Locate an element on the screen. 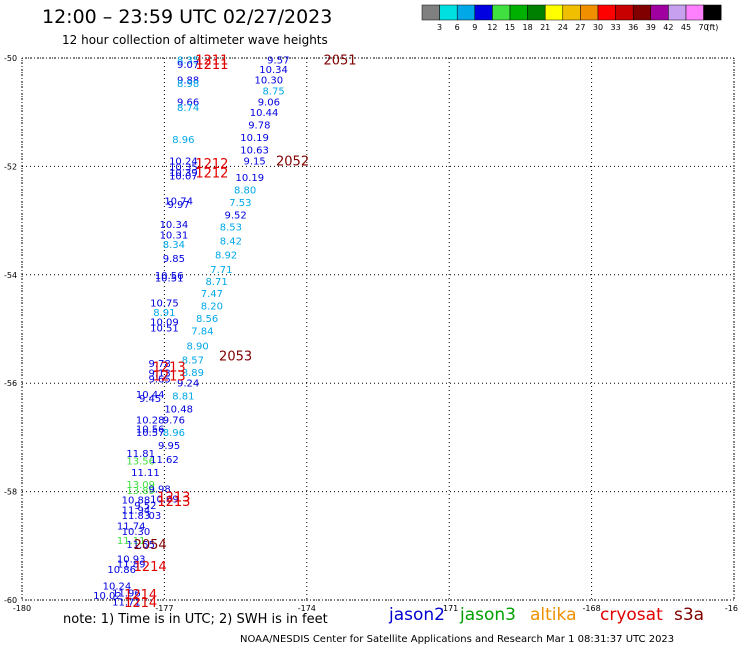 This screenshot has height=650, width=740. wave-height-label: 10.56 is located at coordinates (169, 276).